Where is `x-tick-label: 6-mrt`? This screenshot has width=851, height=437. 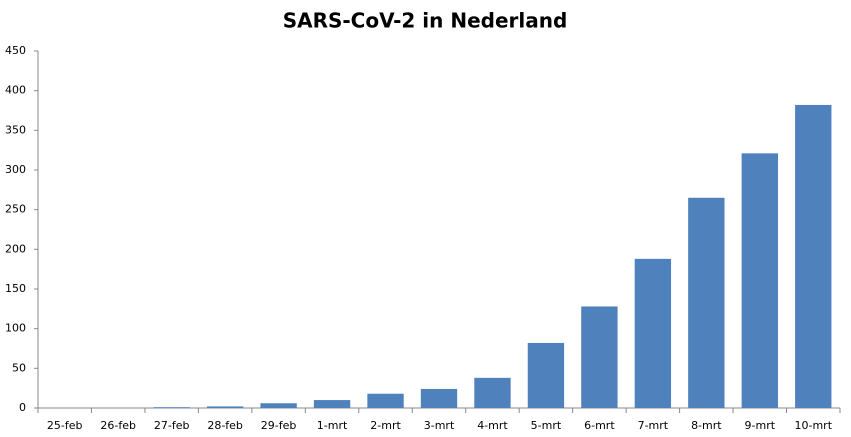
x-tick-label: 6-mrt is located at coordinates (599, 425).